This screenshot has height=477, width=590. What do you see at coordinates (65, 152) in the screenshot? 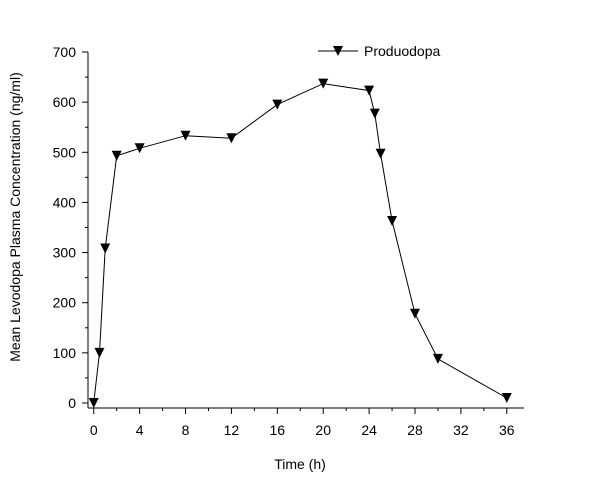
I see `y-tick-label: 500` at bounding box center [65, 152].